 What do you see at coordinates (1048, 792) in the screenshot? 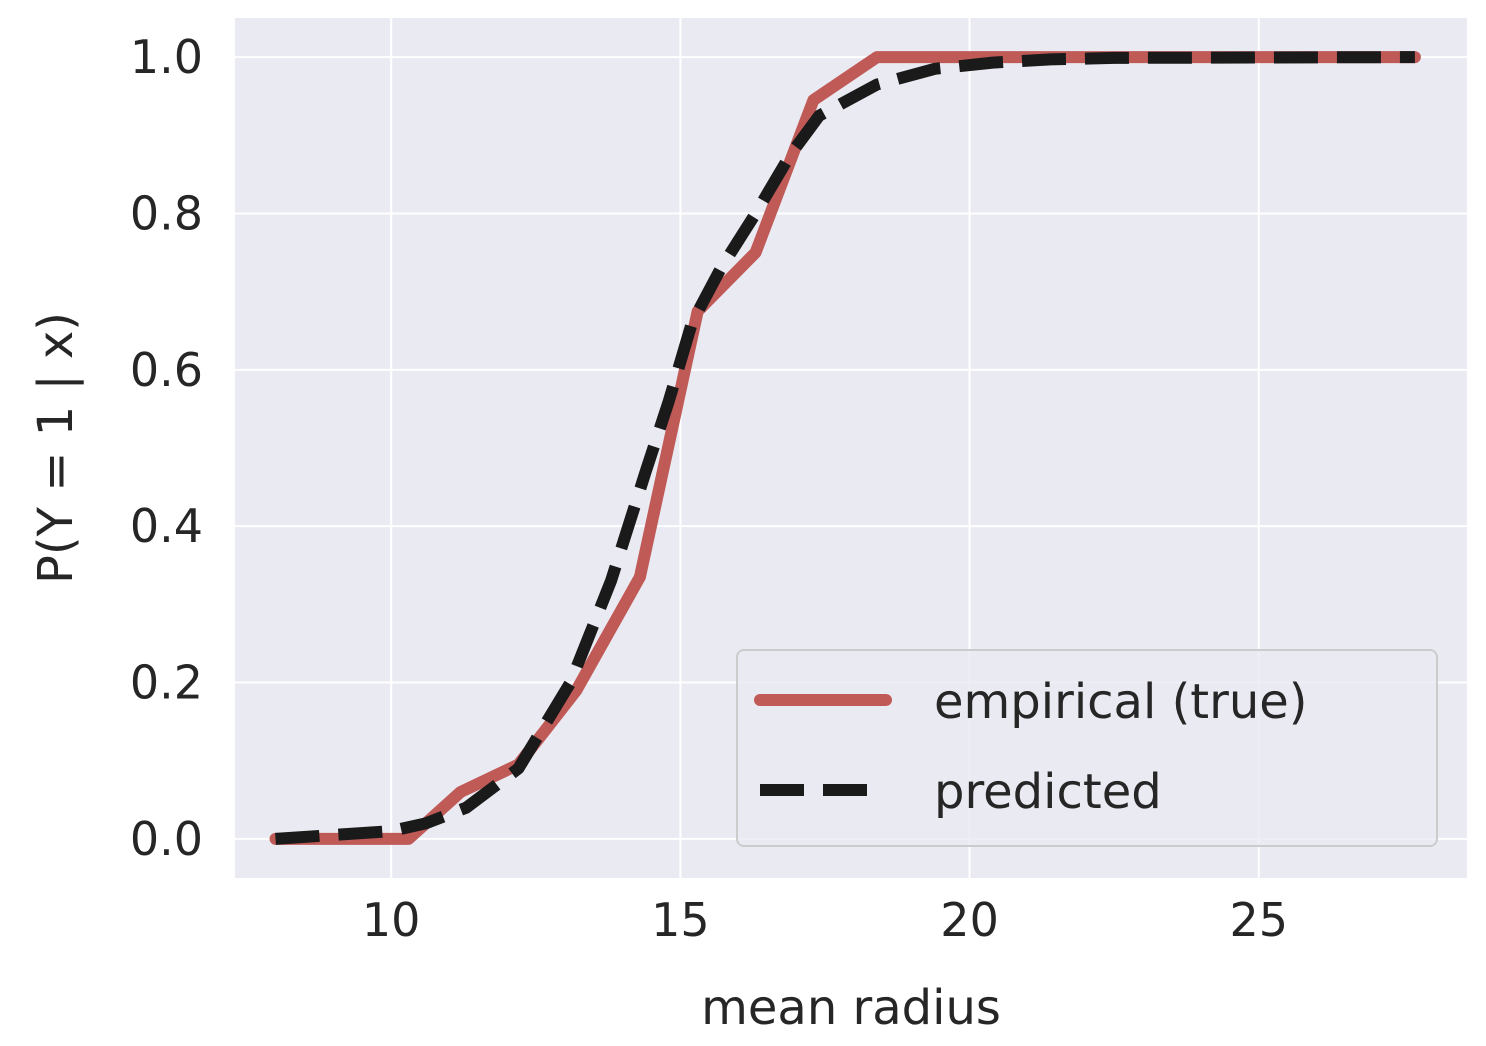
I see `legend-label-predicted: predicted` at bounding box center [1048, 792].